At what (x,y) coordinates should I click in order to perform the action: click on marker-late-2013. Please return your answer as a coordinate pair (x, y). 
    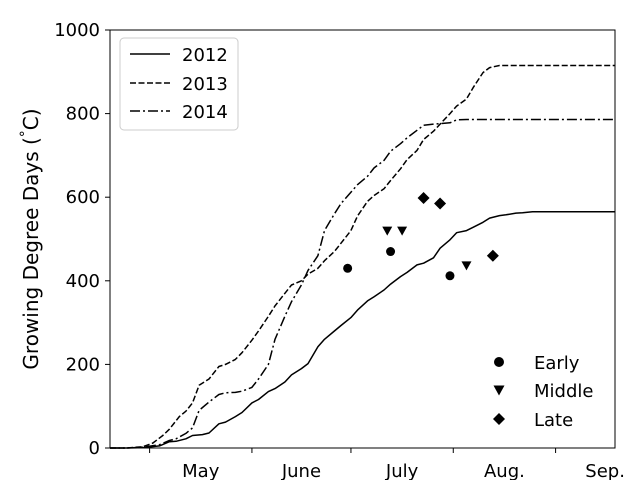
    Looking at the image, I should click on (423, 198).